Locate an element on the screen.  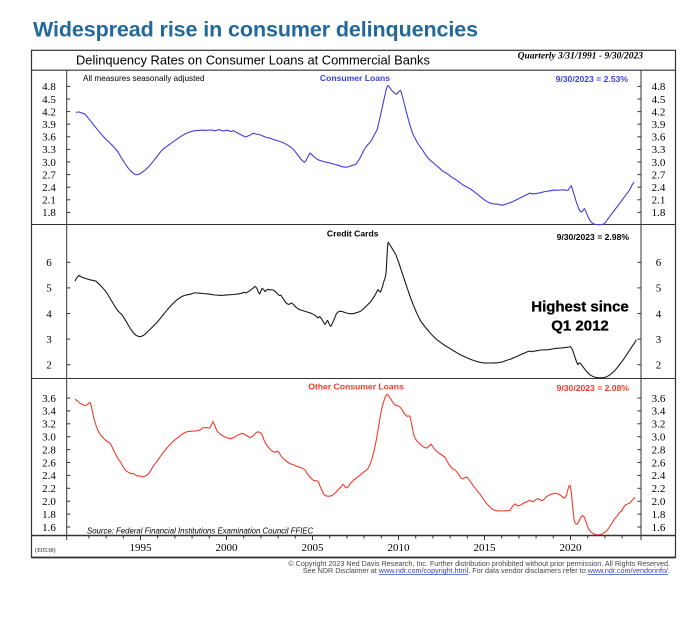
svg-text: 2020 is located at coordinates (571, 548).